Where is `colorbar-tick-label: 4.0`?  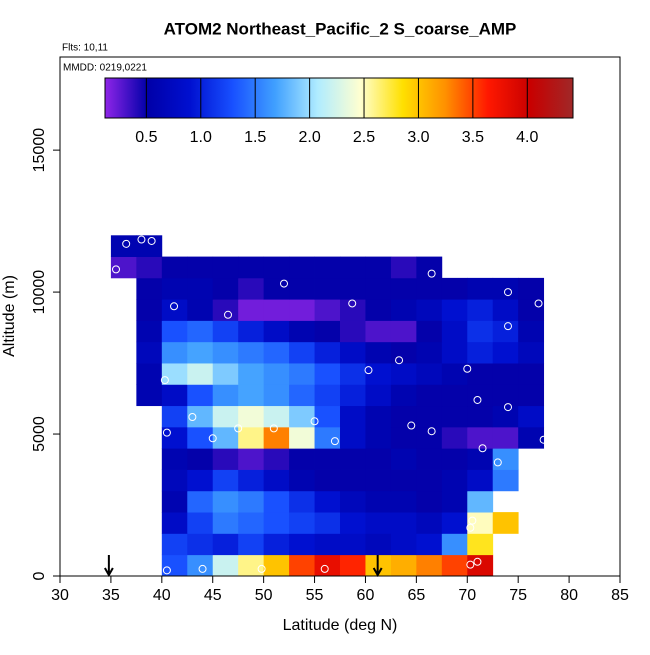
colorbar-tick-label: 4.0 is located at coordinates (527, 137).